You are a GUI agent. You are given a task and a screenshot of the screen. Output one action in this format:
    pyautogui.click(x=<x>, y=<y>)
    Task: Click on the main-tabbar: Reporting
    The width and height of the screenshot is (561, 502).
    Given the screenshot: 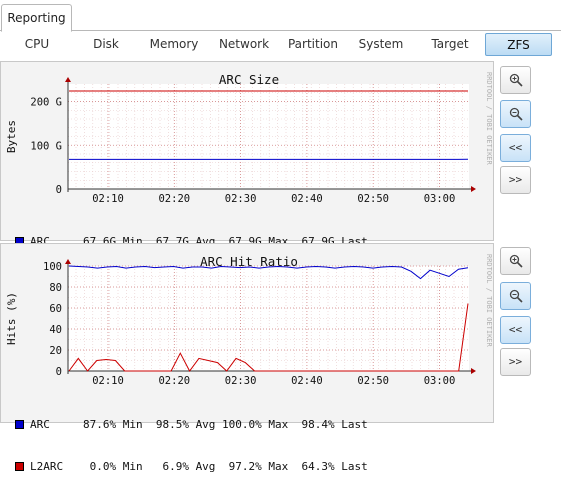 What is the action you would take?
    pyautogui.click(x=280, y=15)
    